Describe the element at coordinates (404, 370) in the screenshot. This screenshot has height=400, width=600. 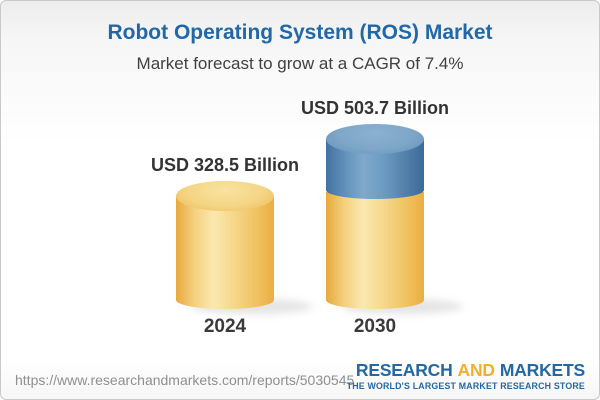
I see `logo-word-research: RESEARCH` at that location.